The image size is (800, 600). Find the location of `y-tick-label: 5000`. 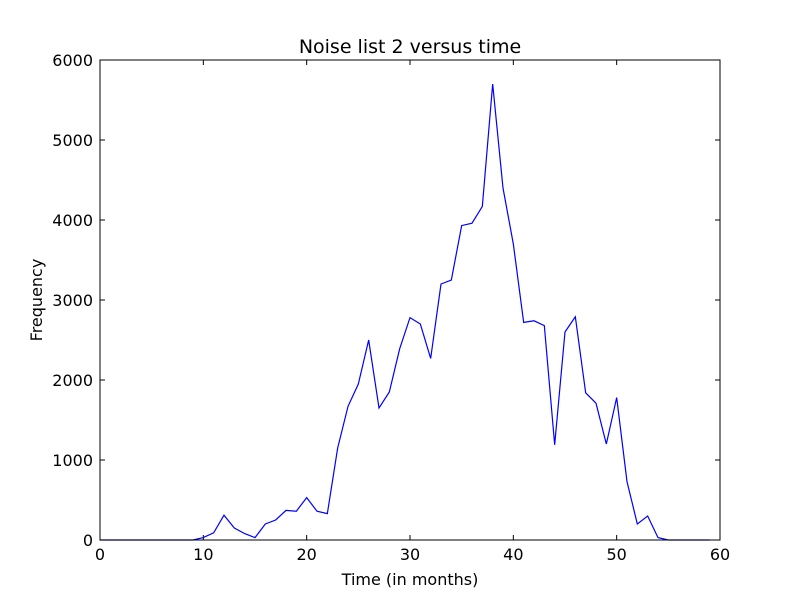

y-tick-label: 5000 is located at coordinates (72, 140).